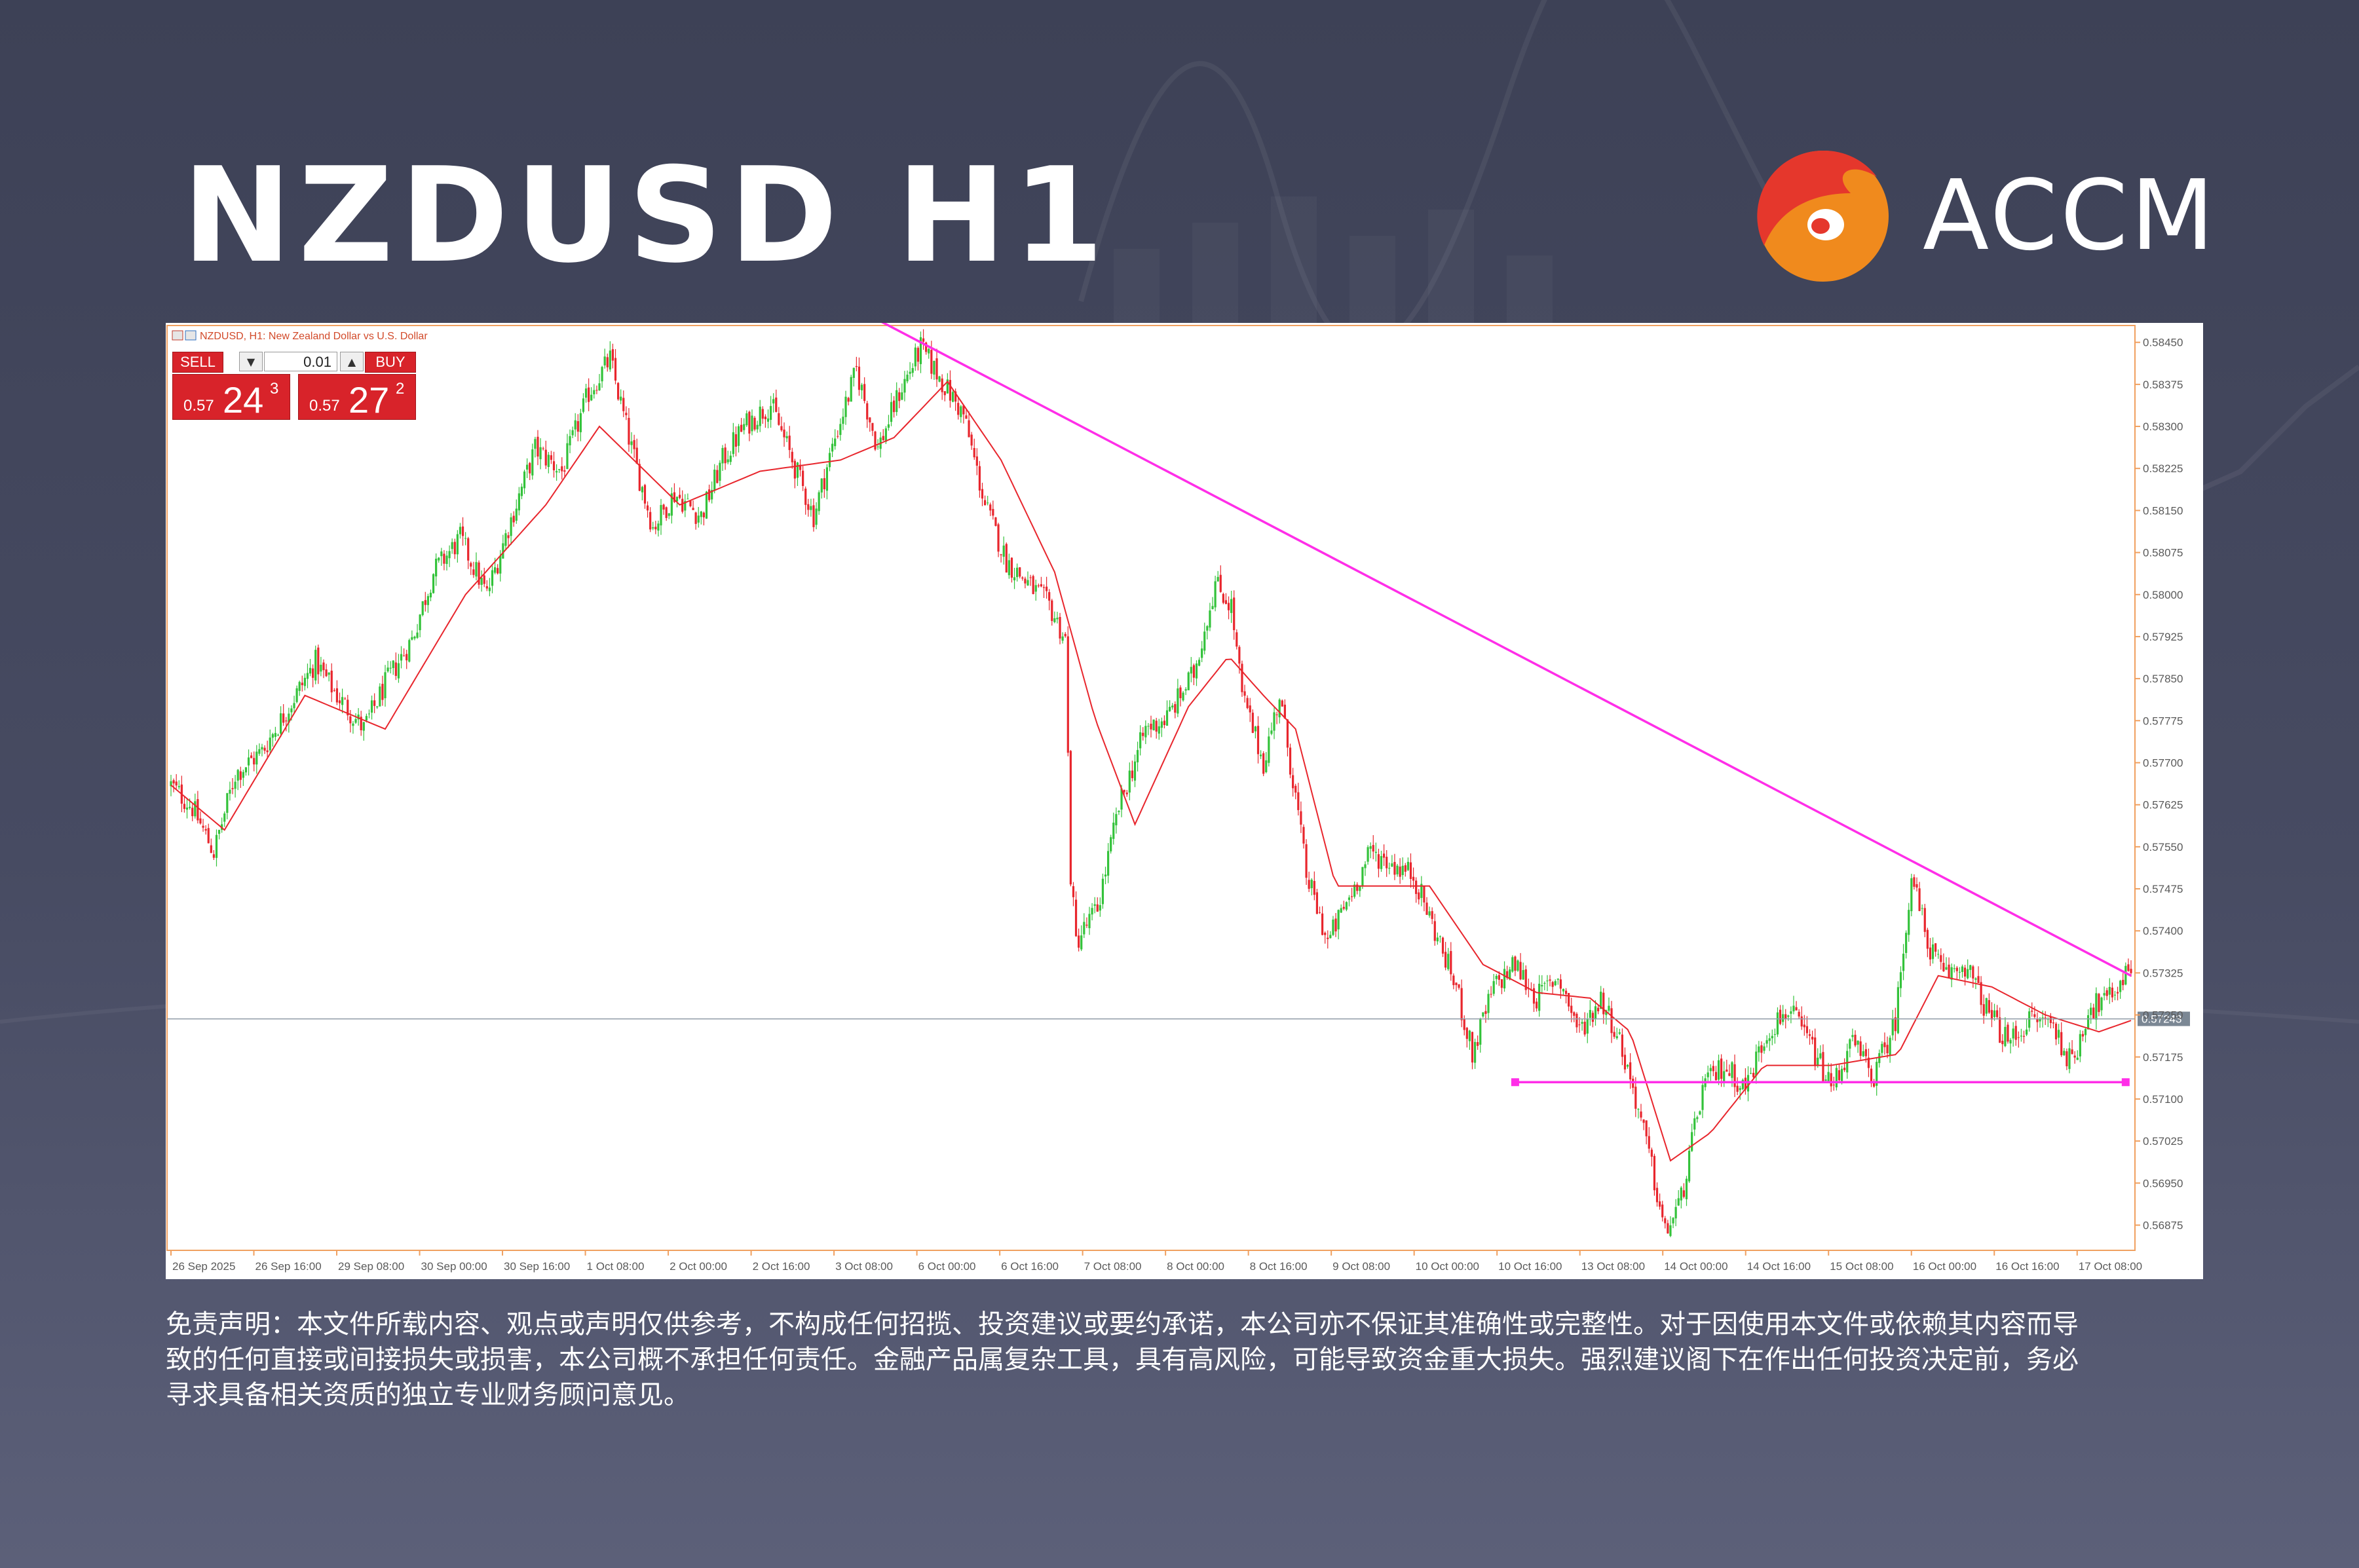  What do you see at coordinates (231, 397) in the screenshot?
I see `sell-price-button: 0.57 24 3` at bounding box center [231, 397].